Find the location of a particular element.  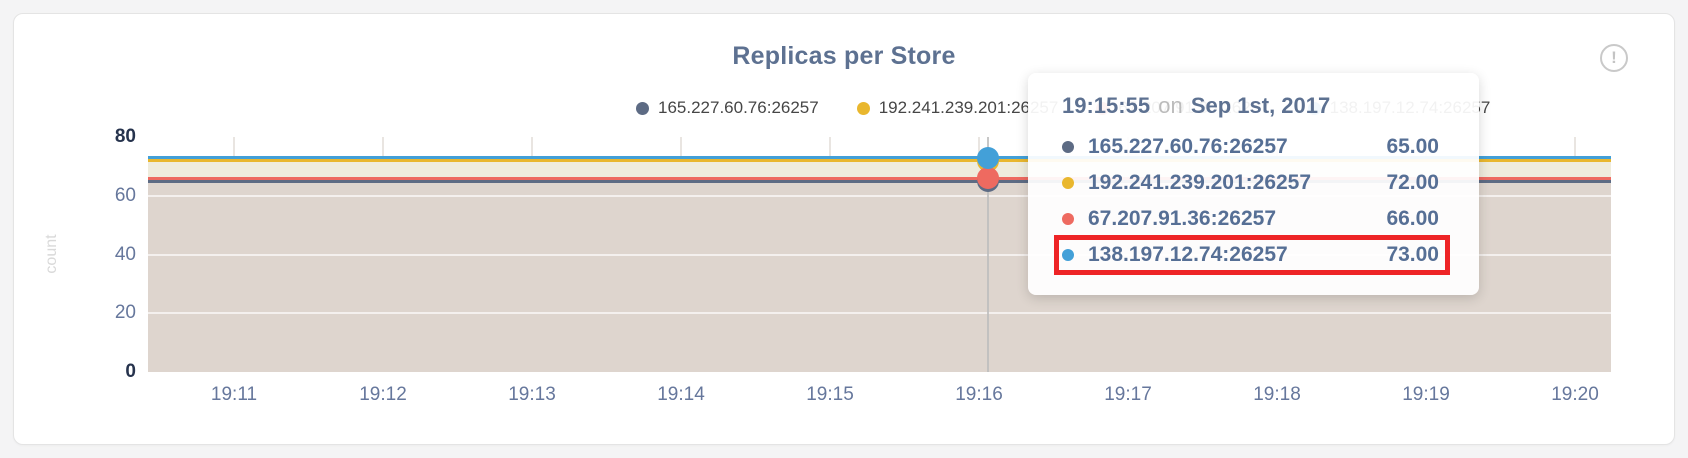

tooltip-series-name: 165.227.60.76:26257 is located at coordinates (1188, 146).